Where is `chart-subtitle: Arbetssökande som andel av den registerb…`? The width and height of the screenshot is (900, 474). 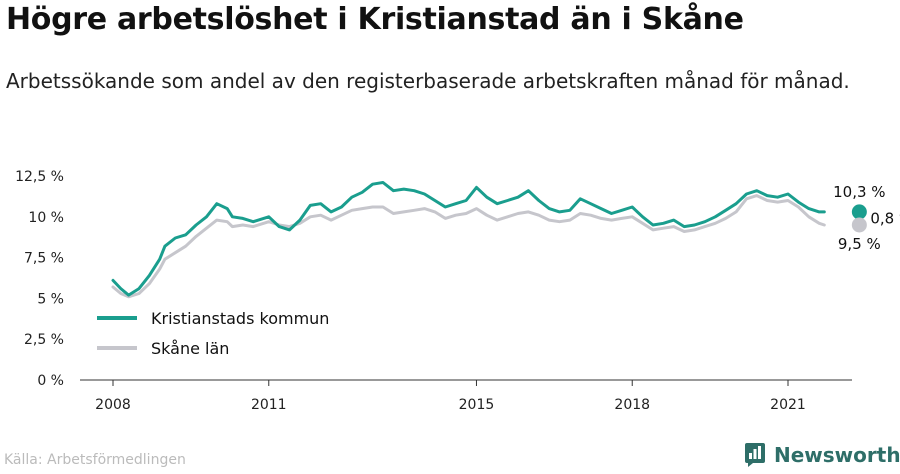 chart-subtitle: Arbetssökande som andel av den registerb… is located at coordinates (428, 81).